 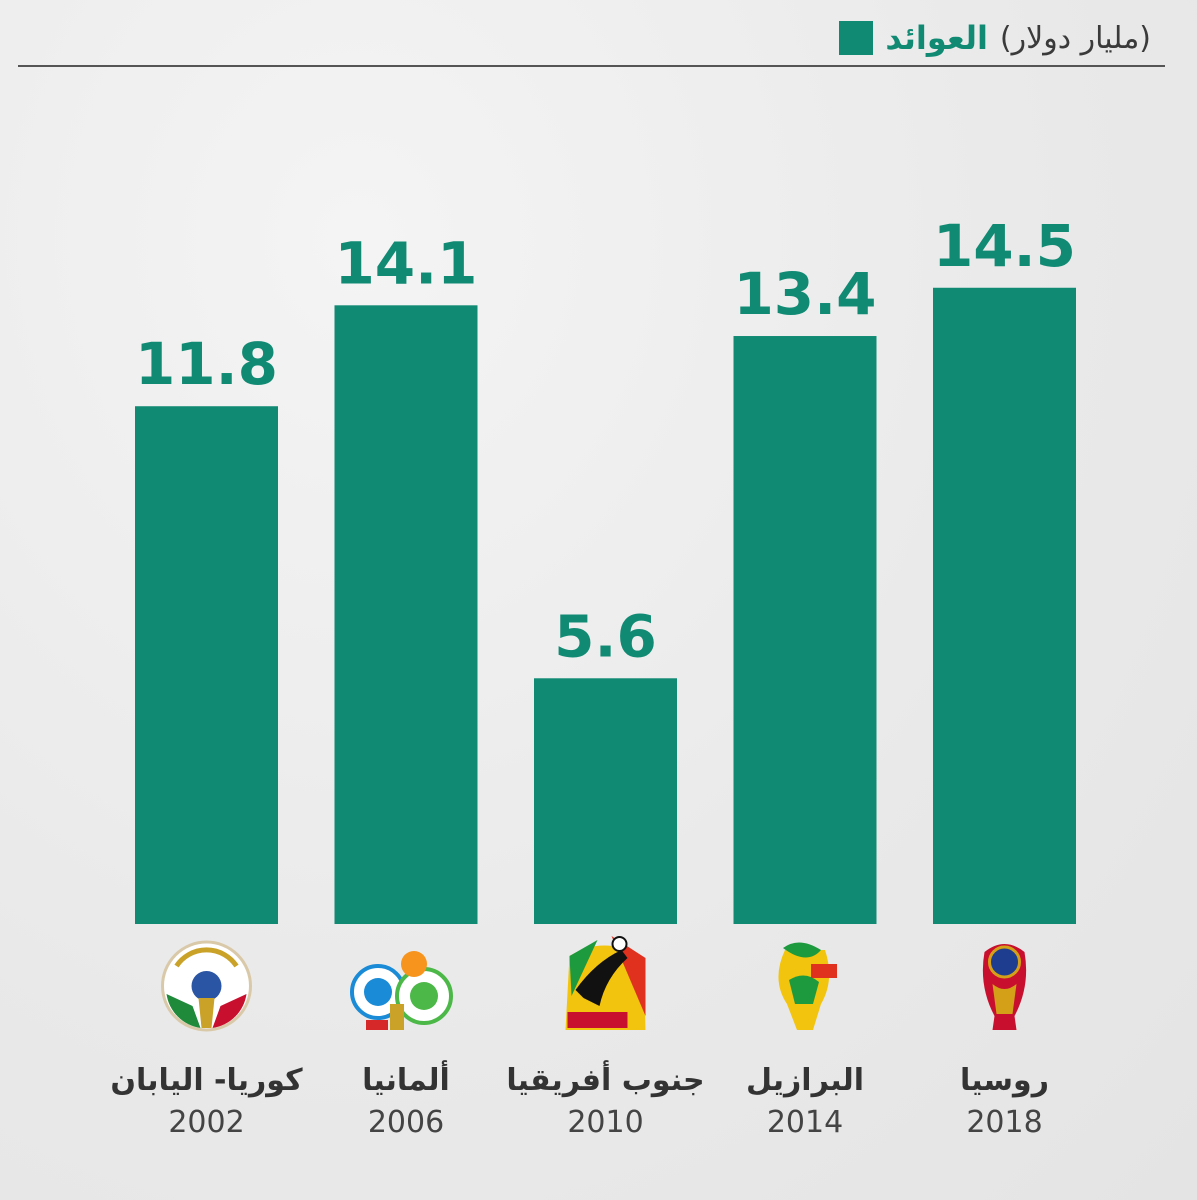 What do you see at coordinates (804, 294) in the screenshot?
I see `value-label-2014: 13.4` at bounding box center [804, 294].